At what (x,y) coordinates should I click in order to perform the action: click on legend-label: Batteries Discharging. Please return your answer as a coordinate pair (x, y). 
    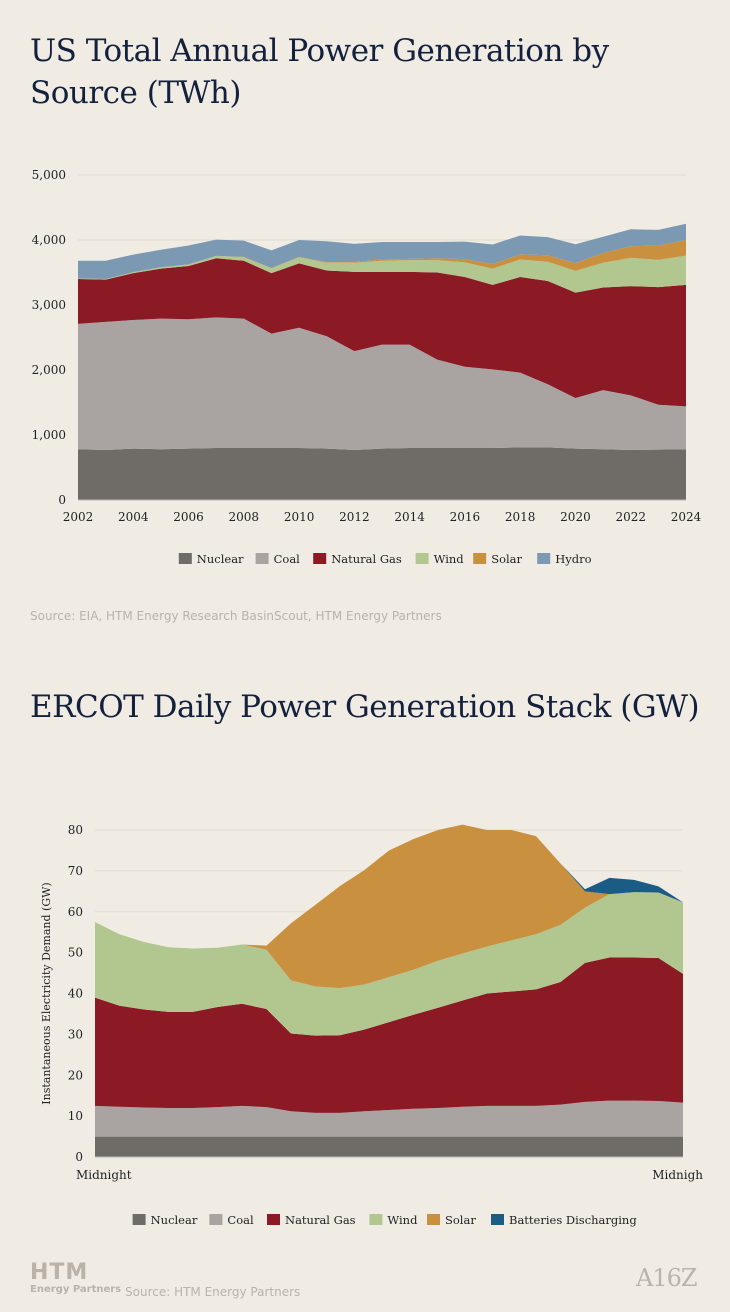
    Looking at the image, I should click on (573, 1220).